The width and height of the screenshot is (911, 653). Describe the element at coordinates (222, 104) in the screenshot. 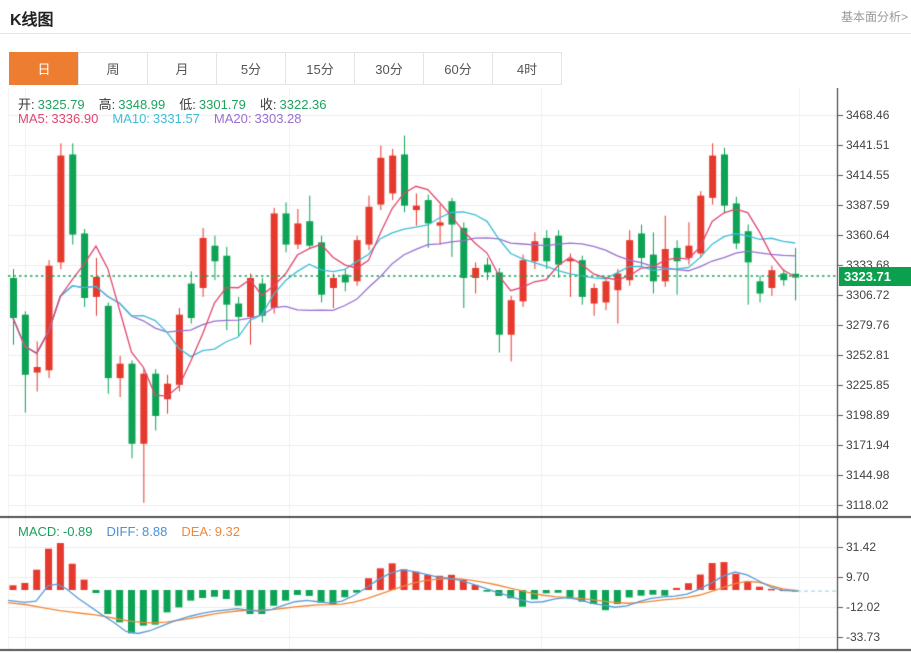

I see `low-value: 3301.79` at that location.